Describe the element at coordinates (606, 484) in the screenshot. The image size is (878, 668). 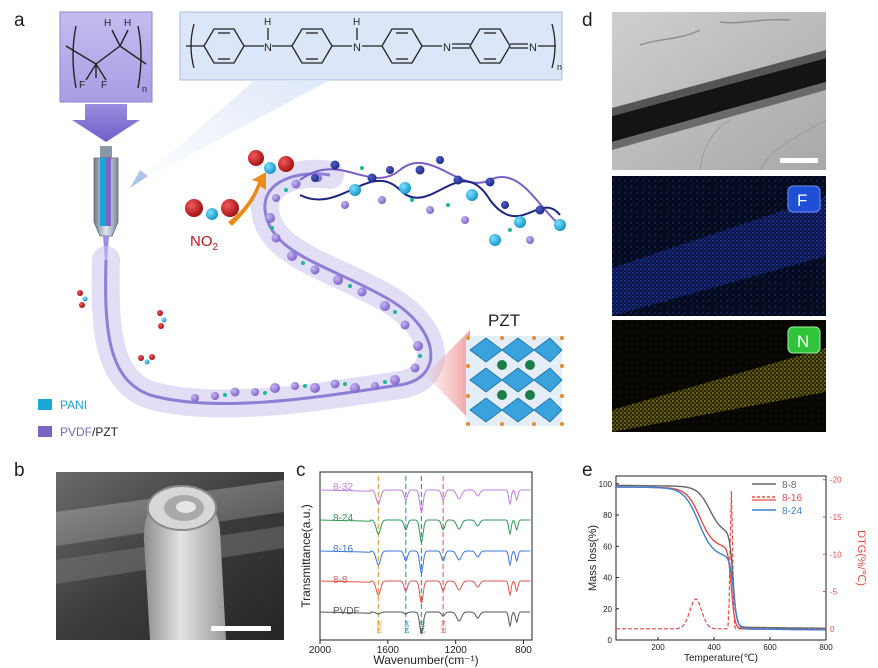
I see `tga-y-tick-100: 100` at that location.